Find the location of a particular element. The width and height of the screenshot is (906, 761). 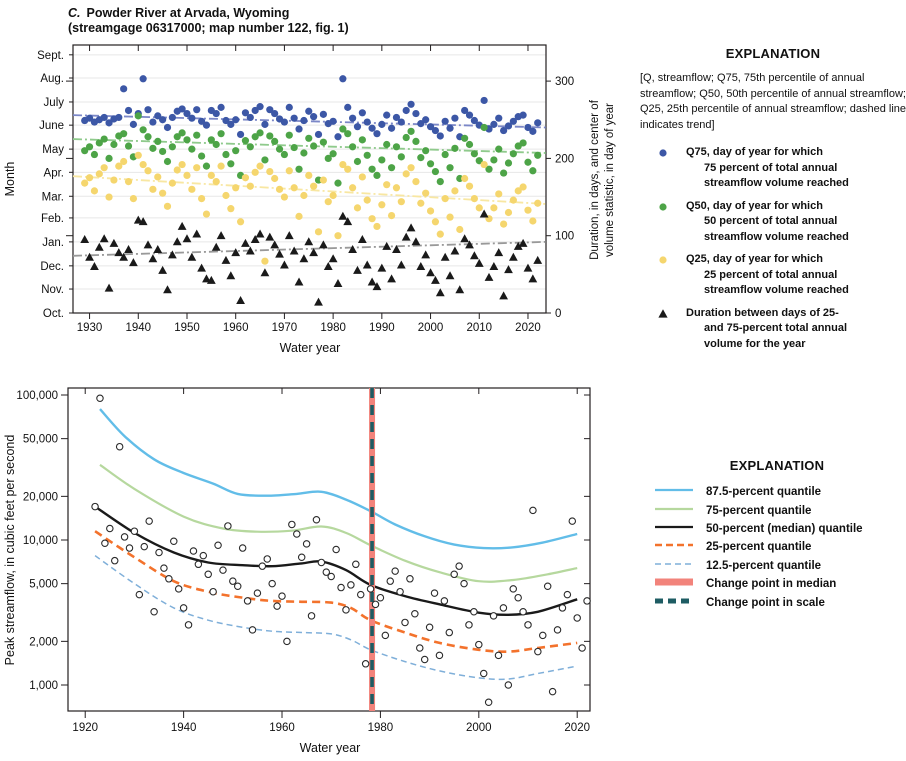

bottom-x-axis-title: Water year is located at coordinates (330, 748).